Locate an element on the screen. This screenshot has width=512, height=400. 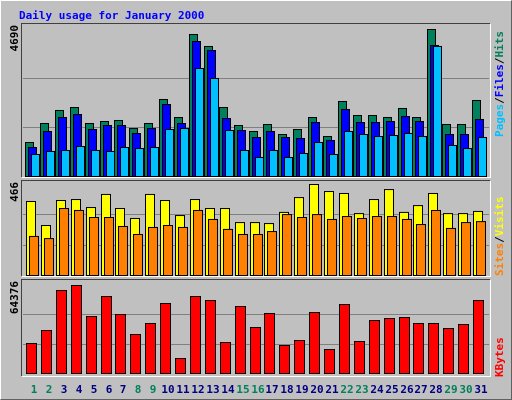
x-tick-label: 20 is located at coordinates (316, 389).